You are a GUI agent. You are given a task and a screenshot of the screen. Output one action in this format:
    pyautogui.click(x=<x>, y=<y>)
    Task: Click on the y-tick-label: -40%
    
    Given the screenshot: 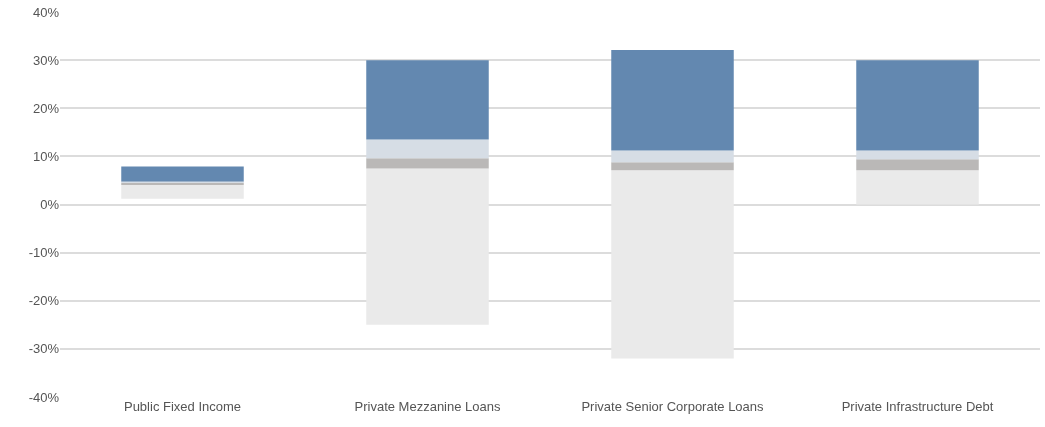 What is the action you would take?
    pyautogui.click(x=44, y=397)
    